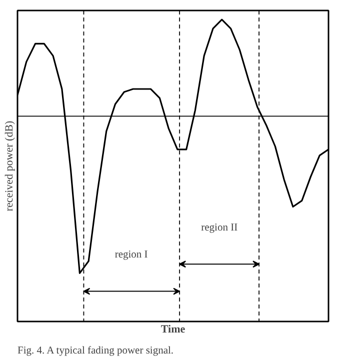  What do you see at coordinates (219, 228) in the screenshot?
I see `annotation: region II` at bounding box center [219, 228].